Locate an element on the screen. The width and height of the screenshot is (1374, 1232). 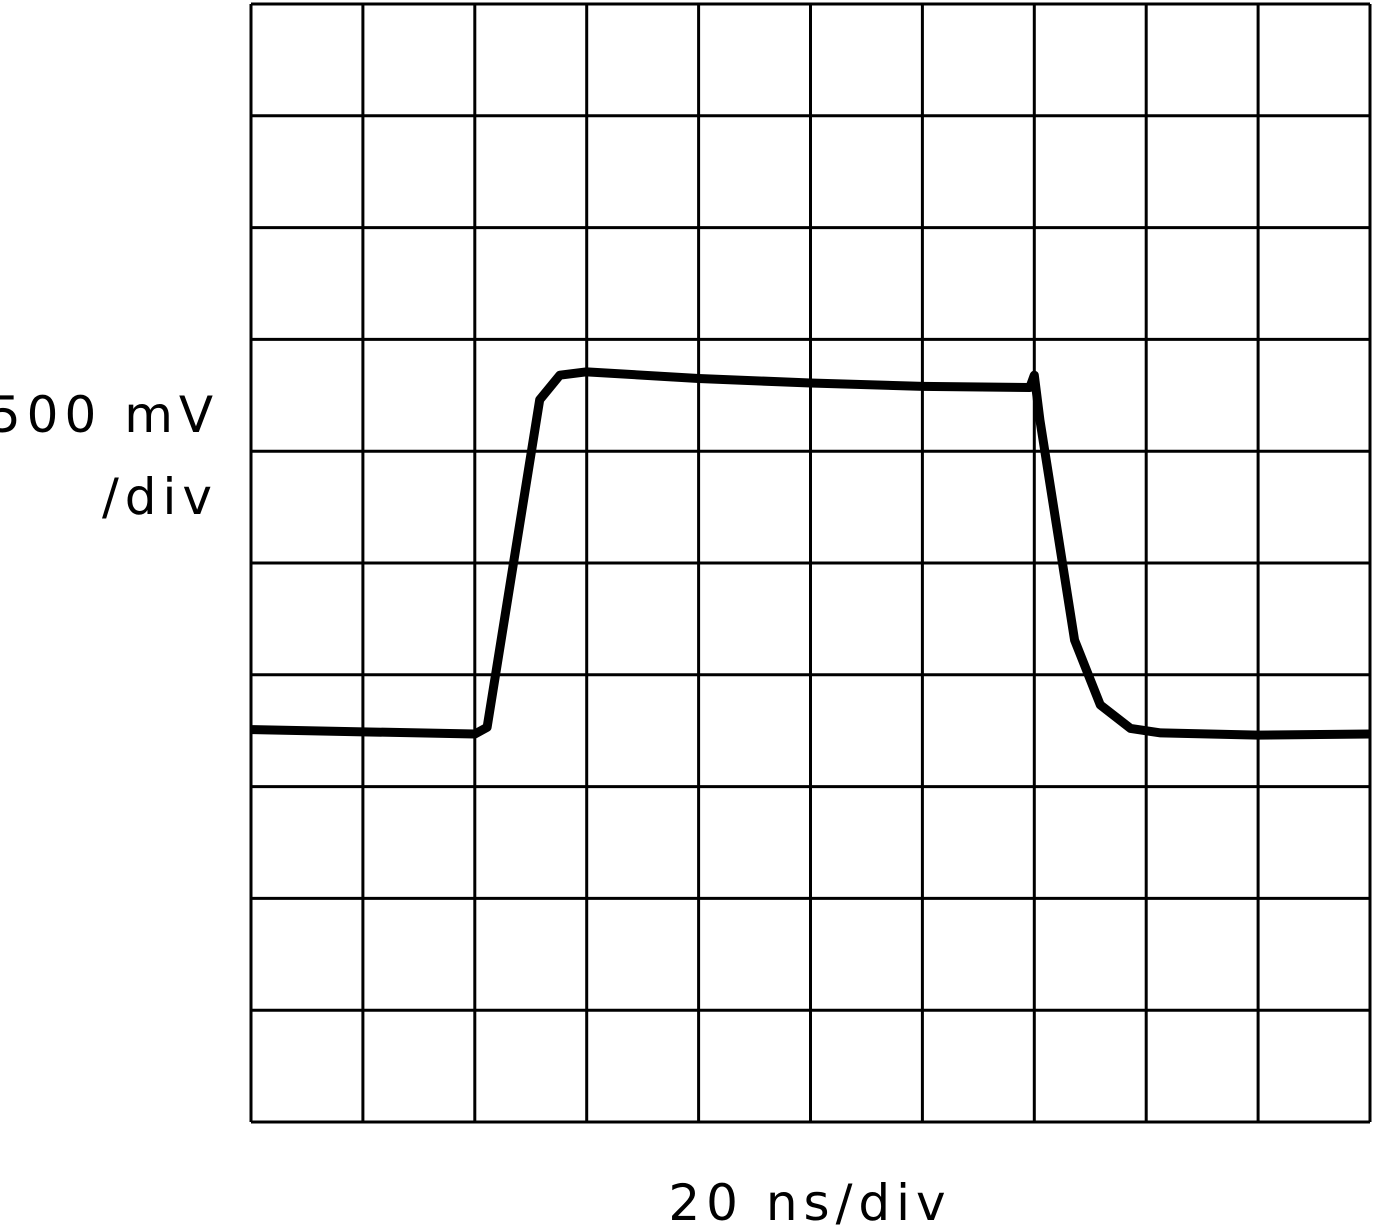
x-label: 20 ns/div is located at coordinates (809, 1203).